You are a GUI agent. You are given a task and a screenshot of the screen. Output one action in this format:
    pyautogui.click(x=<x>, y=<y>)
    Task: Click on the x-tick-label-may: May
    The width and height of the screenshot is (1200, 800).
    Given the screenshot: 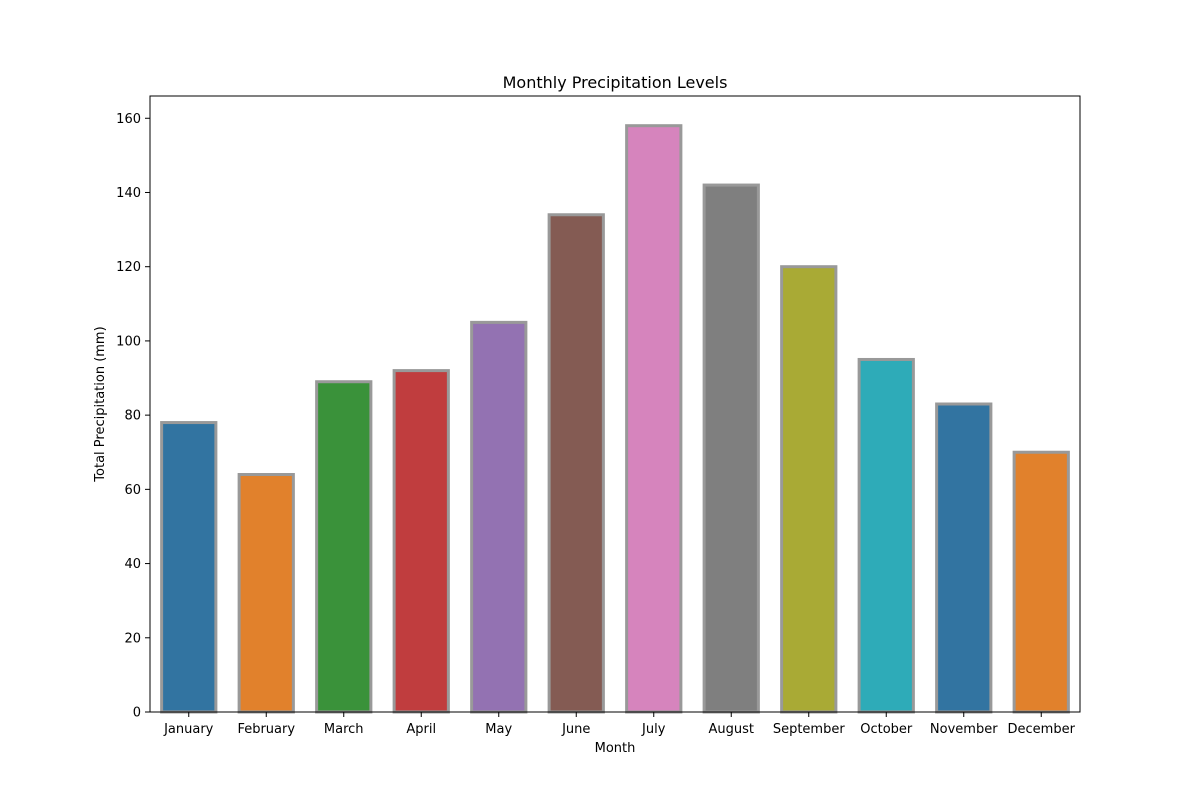 What is the action you would take?
    pyautogui.click(x=498, y=729)
    